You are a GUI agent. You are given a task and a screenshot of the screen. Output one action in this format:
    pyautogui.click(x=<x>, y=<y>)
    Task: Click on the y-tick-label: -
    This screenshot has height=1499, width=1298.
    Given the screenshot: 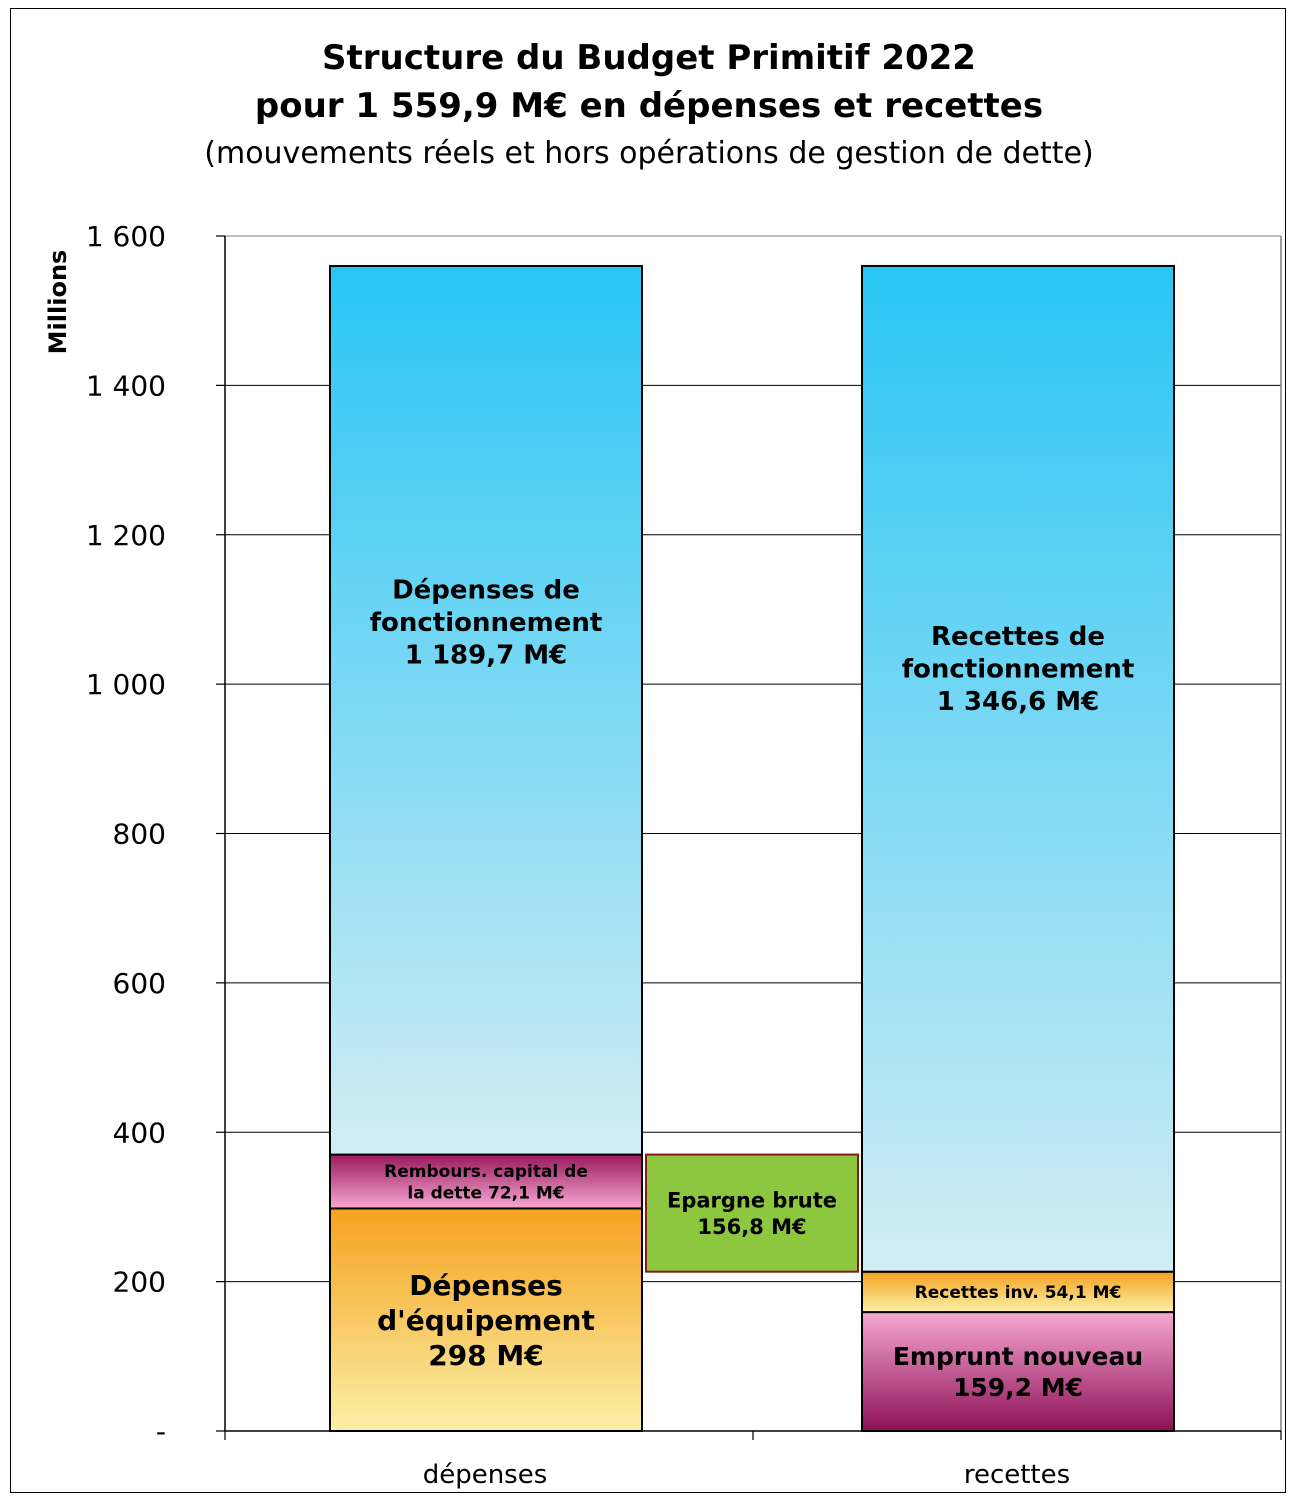 What is the action you would take?
    pyautogui.click(x=161, y=1431)
    